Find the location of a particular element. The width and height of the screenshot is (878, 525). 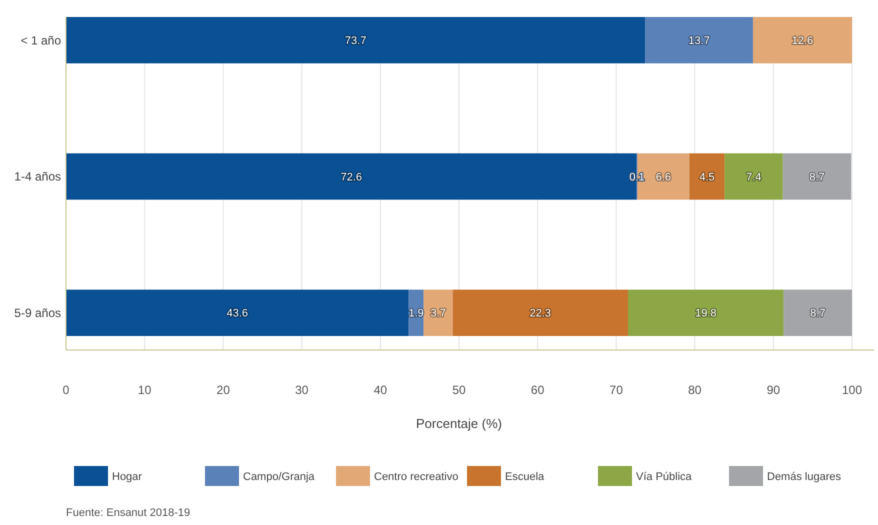

data-label: 72.6 is located at coordinates (351, 177).